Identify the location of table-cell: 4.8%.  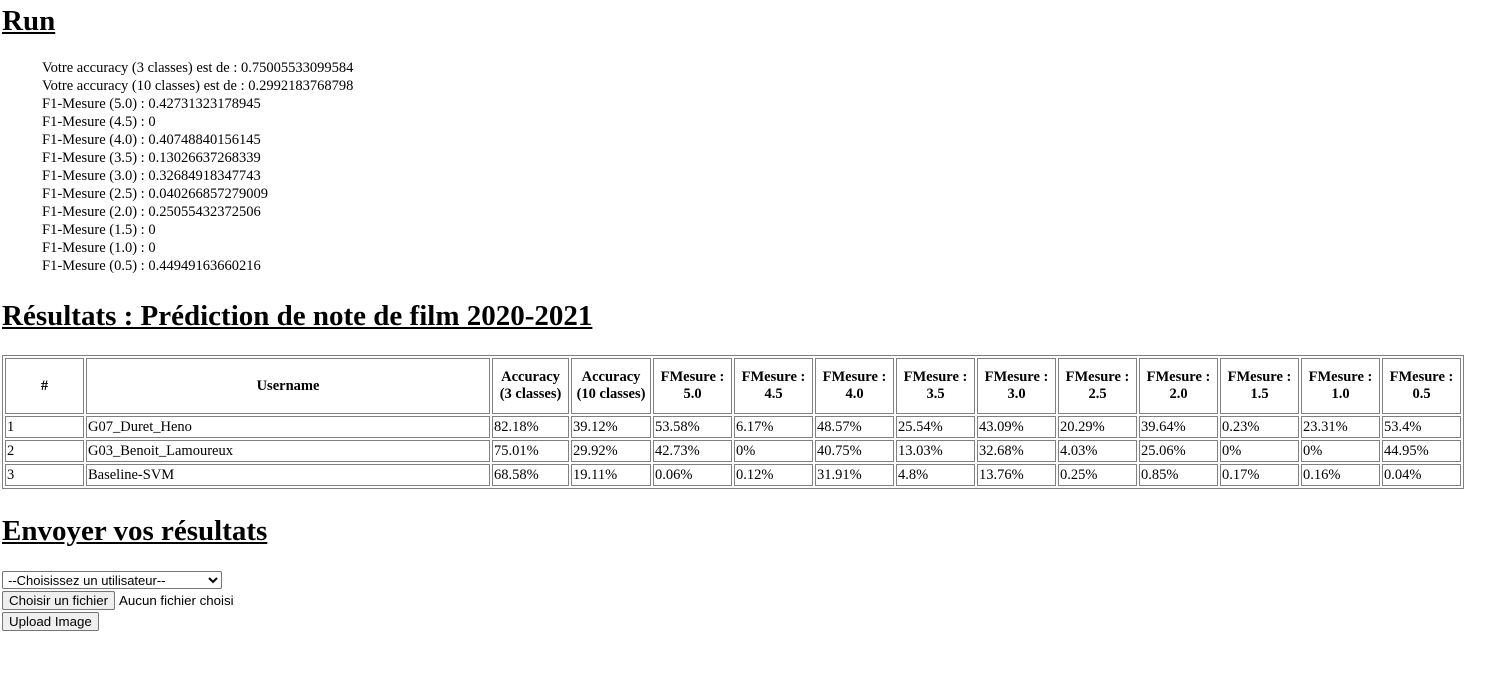
(935, 475).